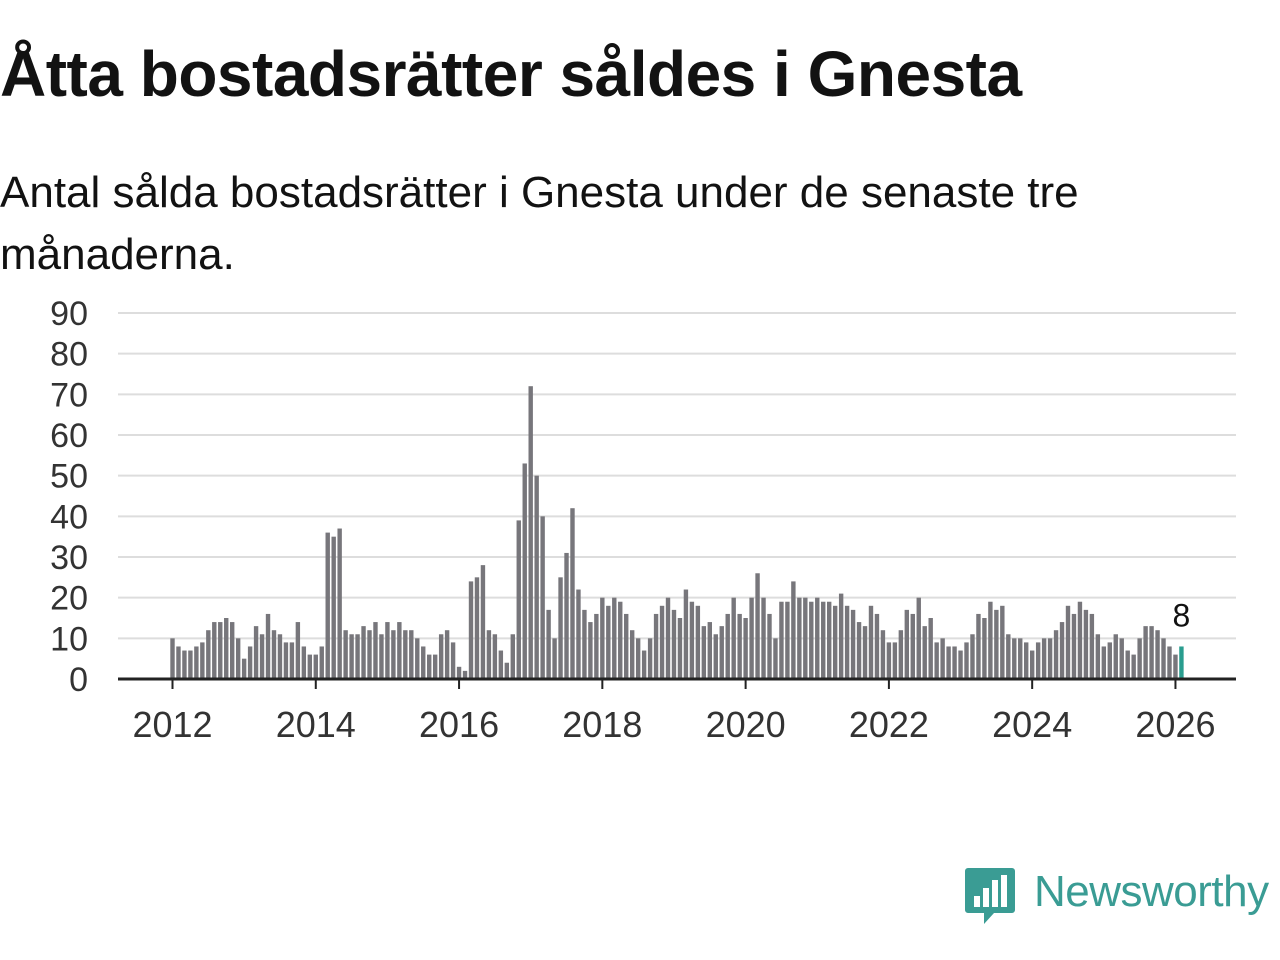  I want to click on y-tick-label: 80, so click(69, 355).